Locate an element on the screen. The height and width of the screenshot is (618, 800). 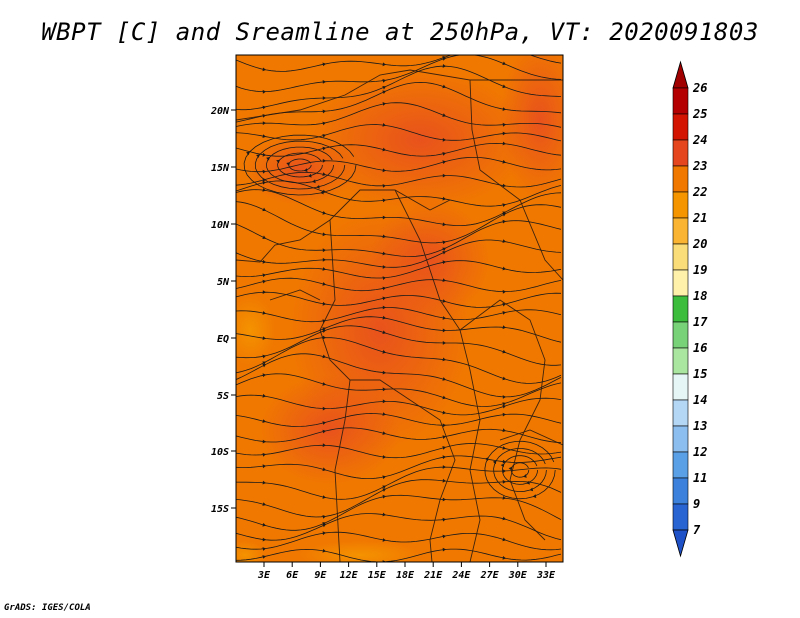
lat-tick-label: 5N is located at coordinates (223, 282).